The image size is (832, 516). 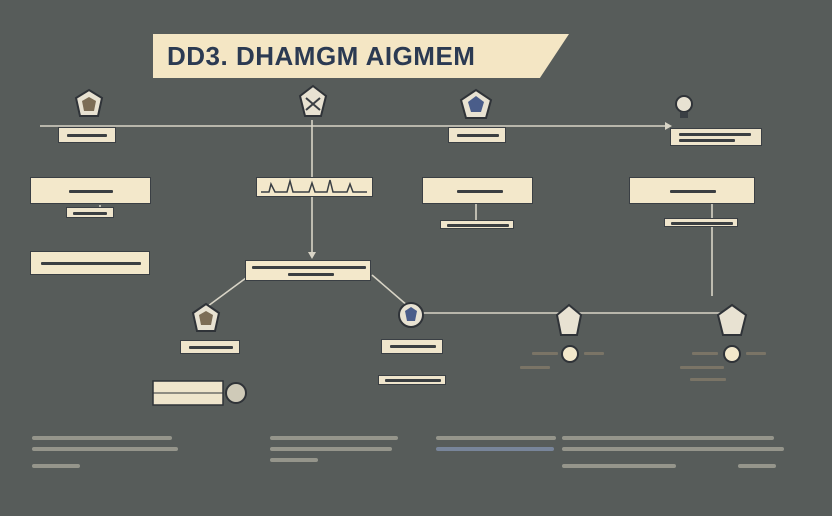 I want to click on center-arrowhead, so click(x=312, y=255).